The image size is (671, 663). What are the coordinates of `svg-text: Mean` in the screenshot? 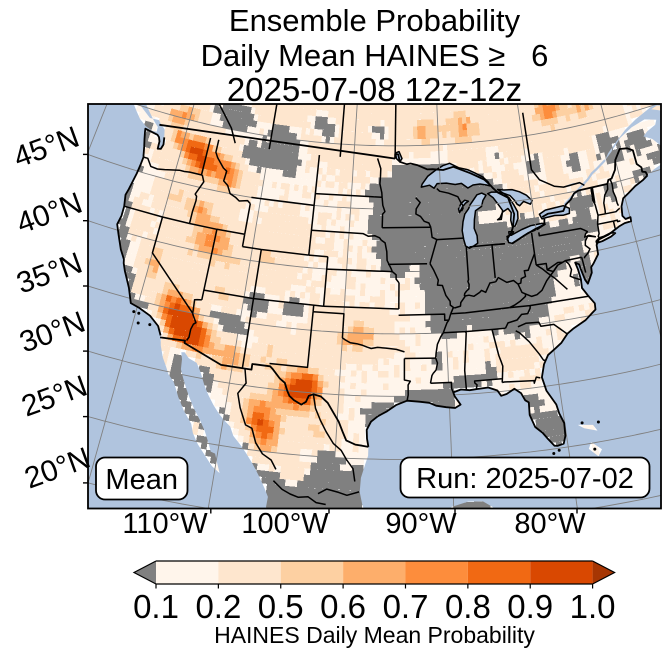 It's located at (141, 480).